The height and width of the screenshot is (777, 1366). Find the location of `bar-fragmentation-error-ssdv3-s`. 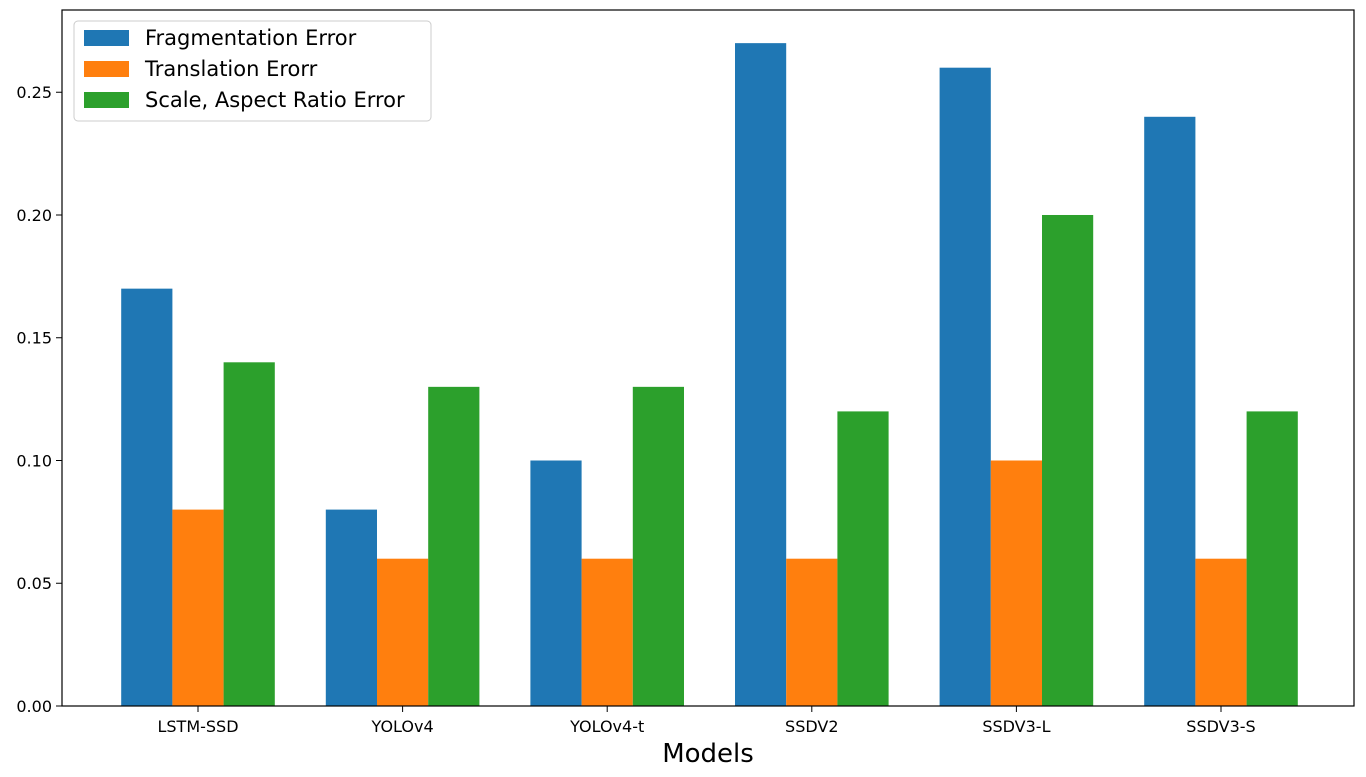

bar-fragmentation-error-ssdv3-s is located at coordinates (1170, 411).